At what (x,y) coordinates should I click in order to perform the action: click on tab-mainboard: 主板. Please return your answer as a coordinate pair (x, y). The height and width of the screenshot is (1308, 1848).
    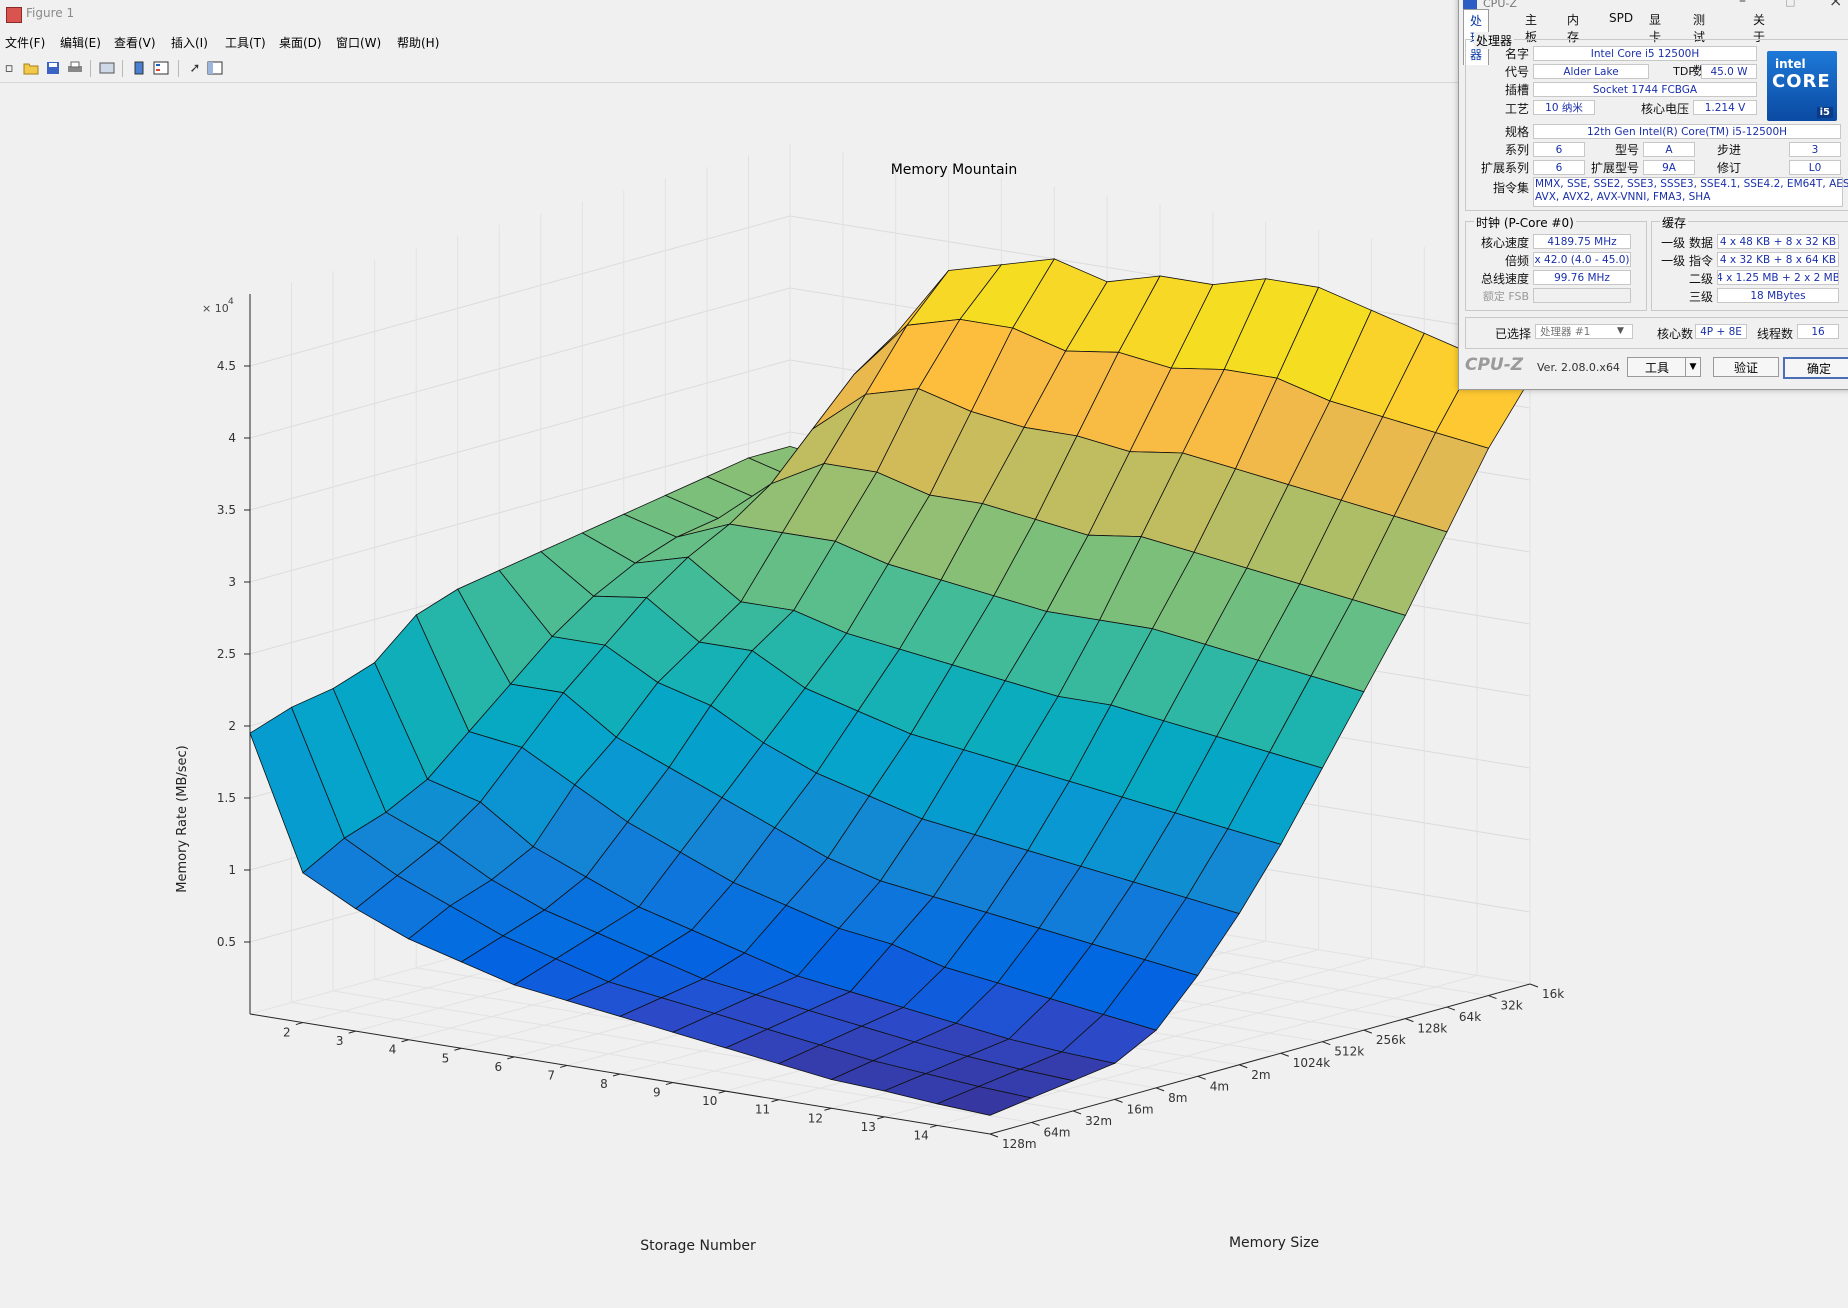
    Looking at the image, I should click on (1531, 28).